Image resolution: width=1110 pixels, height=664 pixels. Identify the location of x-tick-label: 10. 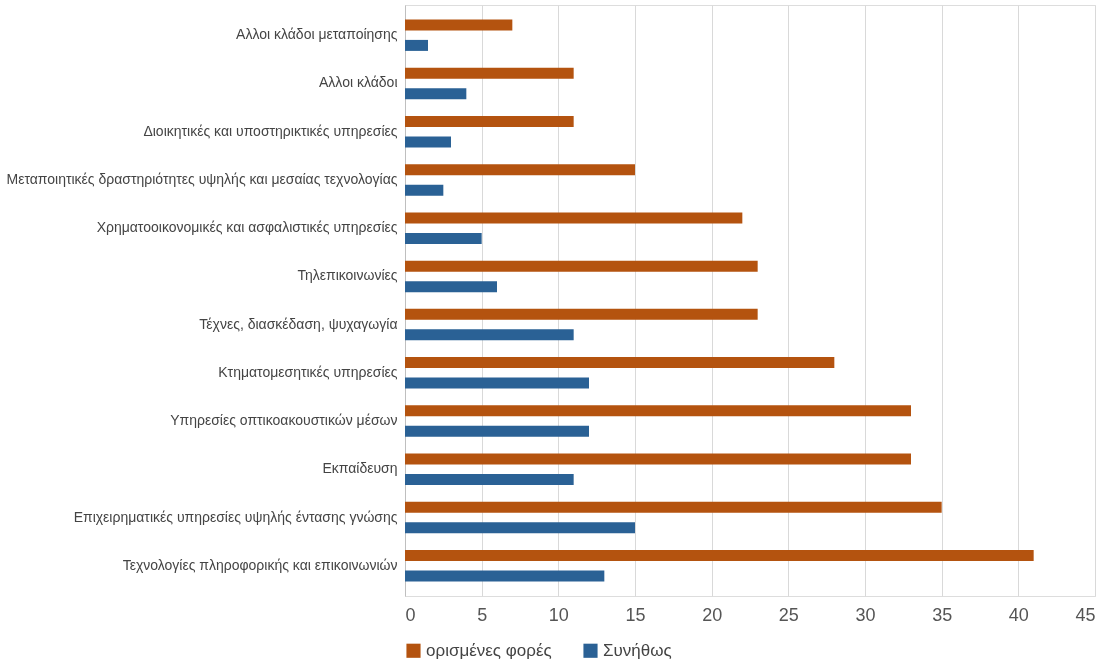
(558, 614).